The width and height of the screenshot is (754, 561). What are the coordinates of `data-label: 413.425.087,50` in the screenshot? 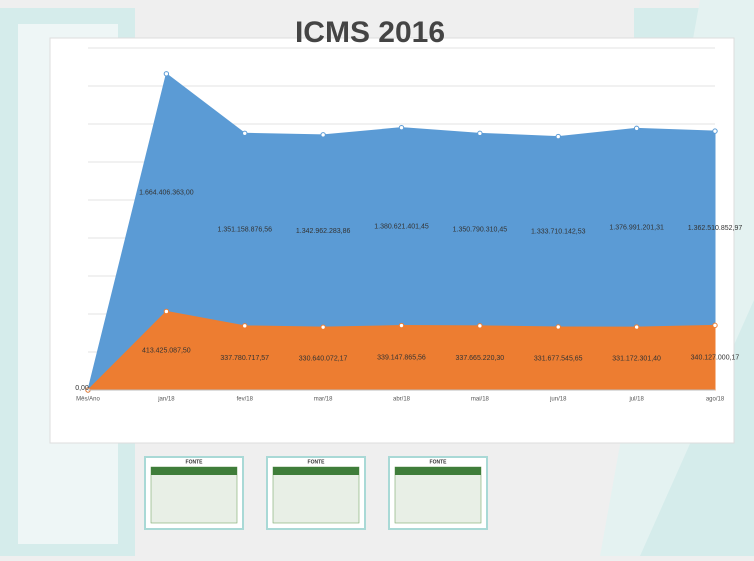 It's located at (166, 351).